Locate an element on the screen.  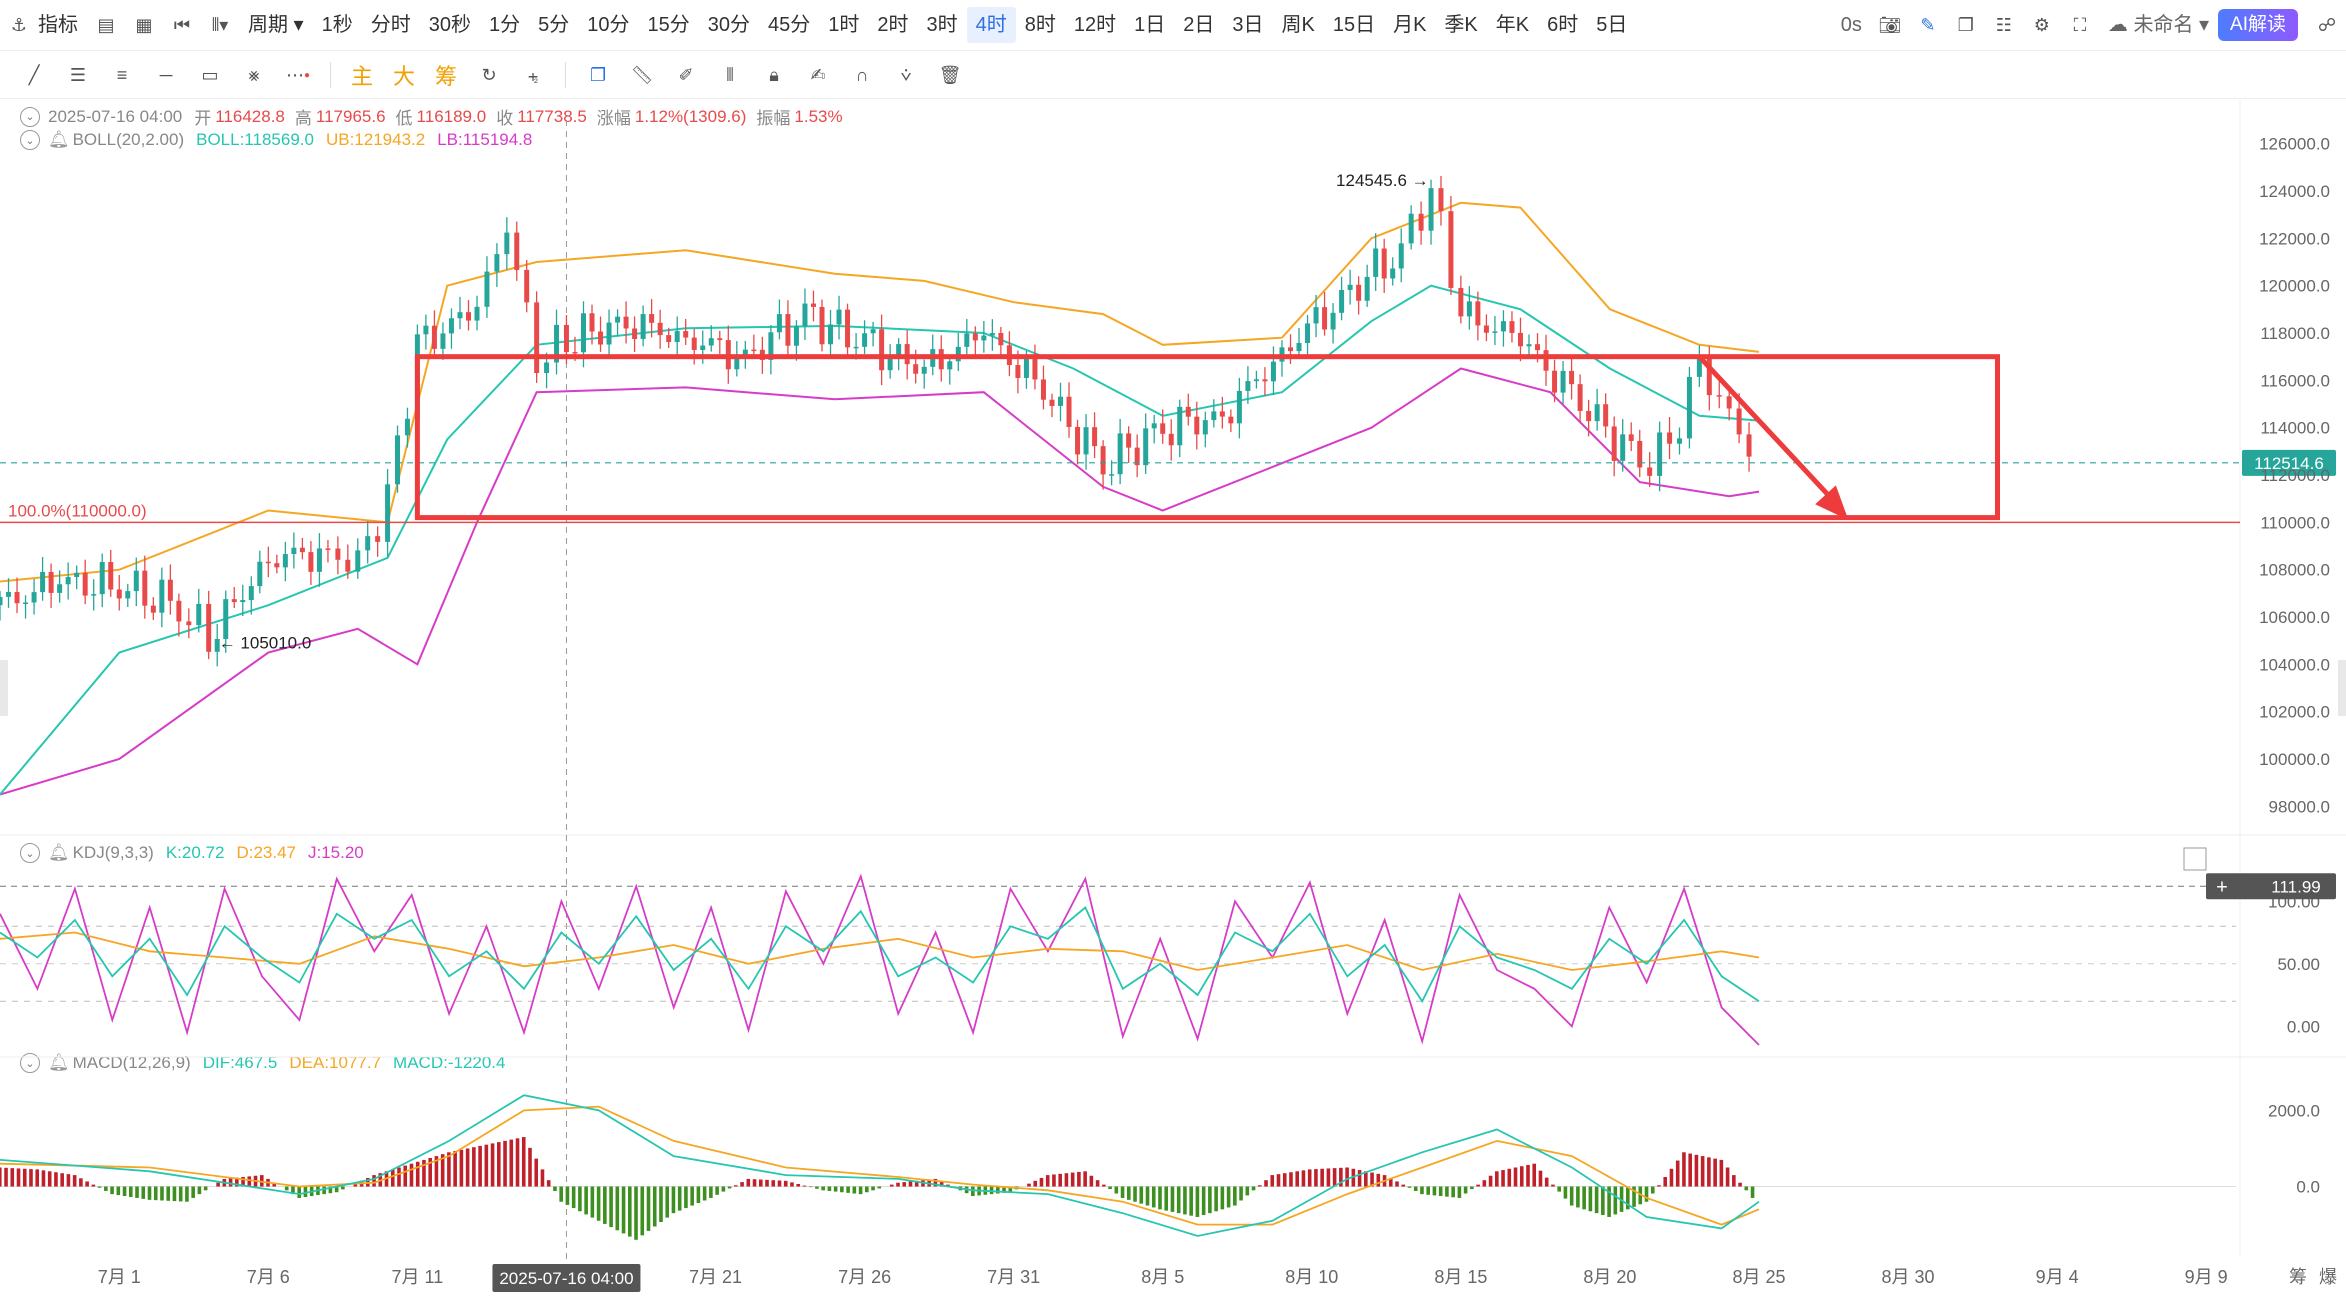
share-icon: ☍ is located at coordinates (2327, 24).